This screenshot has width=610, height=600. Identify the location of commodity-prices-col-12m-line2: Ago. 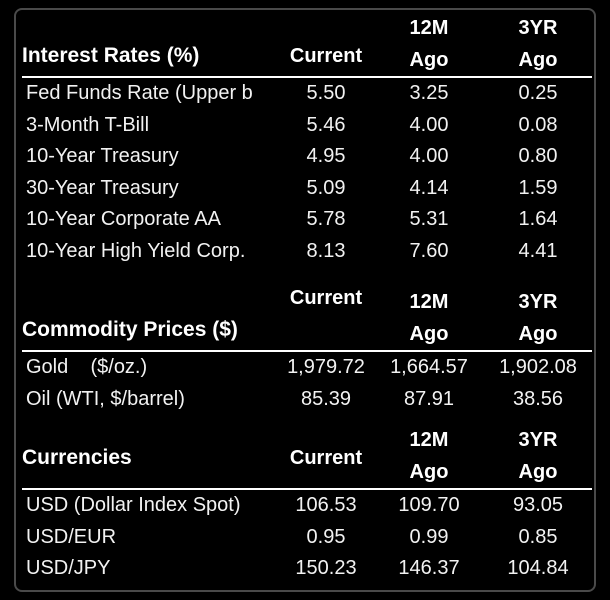
(429, 334).